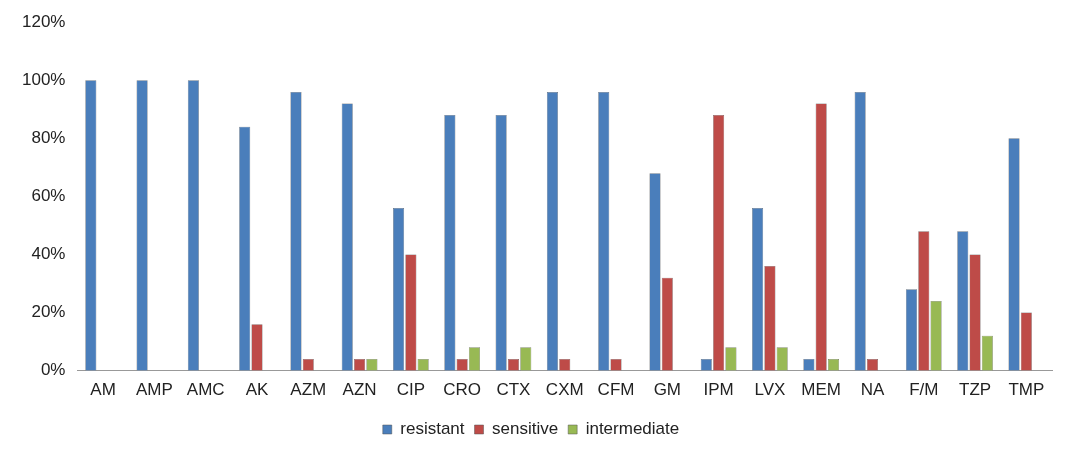 The width and height of the screenshot is (1072, 453). I want to click on x-tick-label: F/M, so click(924, 390).